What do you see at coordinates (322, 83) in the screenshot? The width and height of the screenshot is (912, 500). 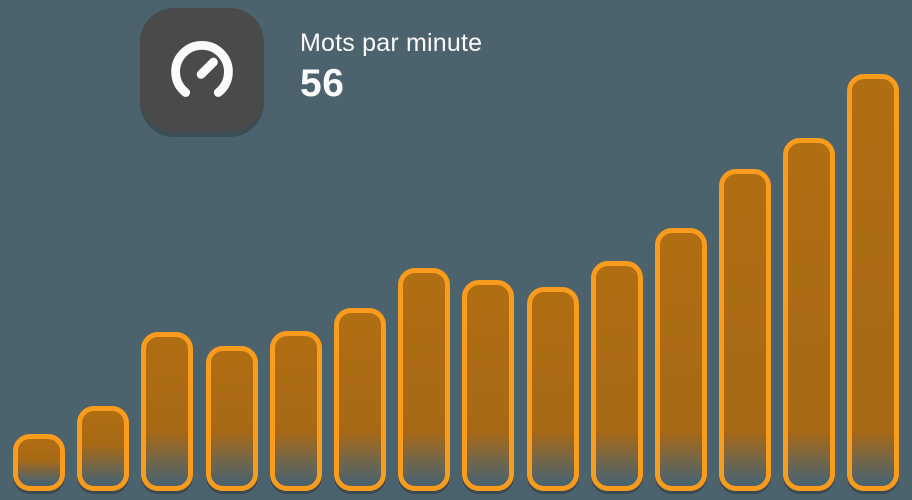 I see `wpm-value: 56` at bounding box center [322, 83].